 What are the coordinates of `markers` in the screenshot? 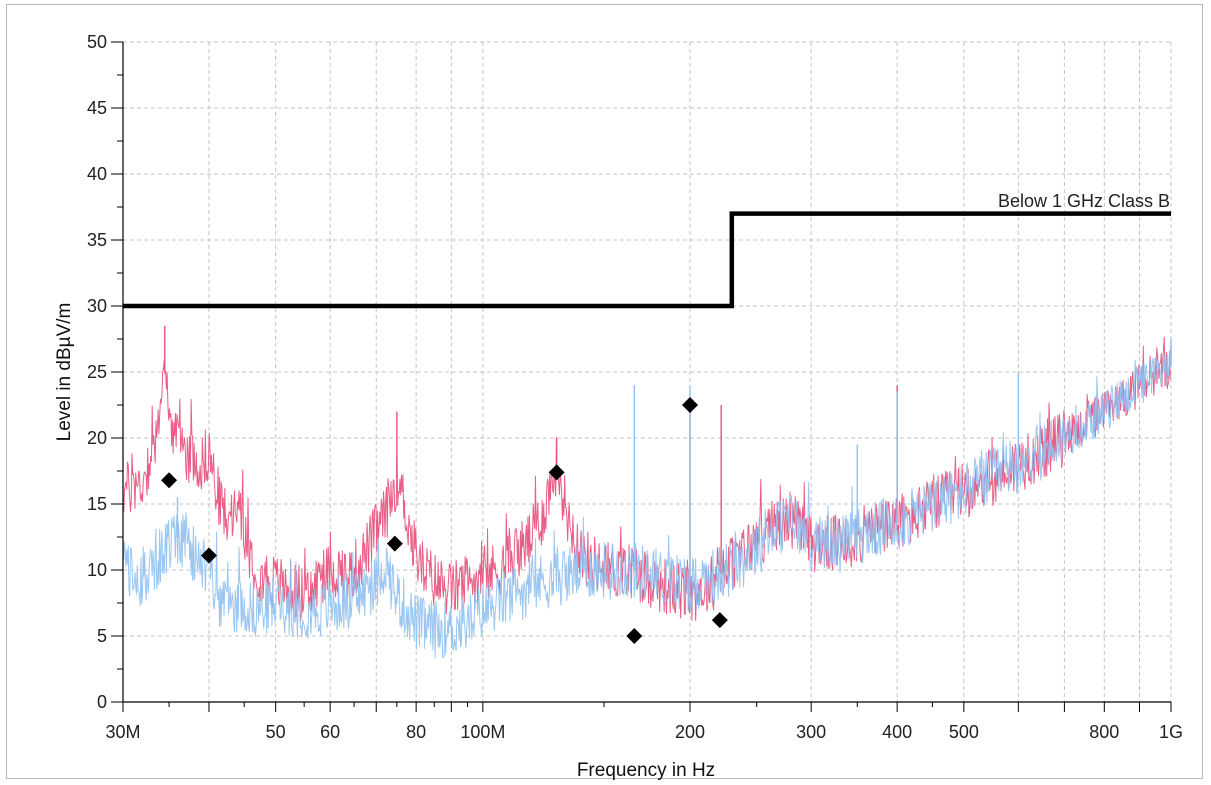 It's located at (444, 520).